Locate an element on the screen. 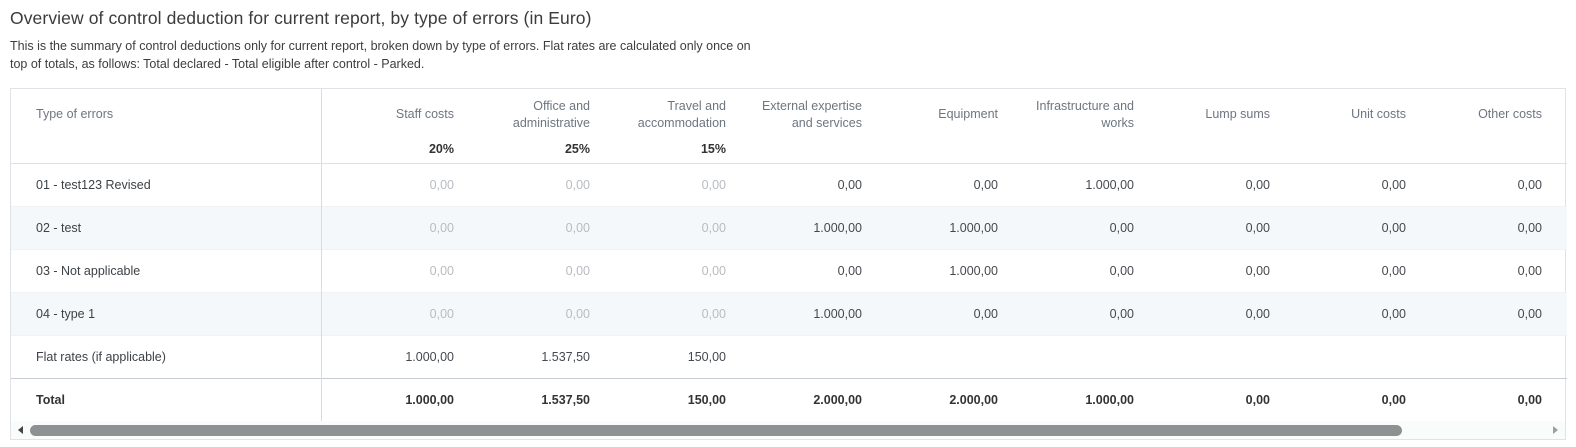 The width and height of the screenshot is (1576, 447). column-header-type-of-errors: Type of errors is located at coordinates (166, 126).